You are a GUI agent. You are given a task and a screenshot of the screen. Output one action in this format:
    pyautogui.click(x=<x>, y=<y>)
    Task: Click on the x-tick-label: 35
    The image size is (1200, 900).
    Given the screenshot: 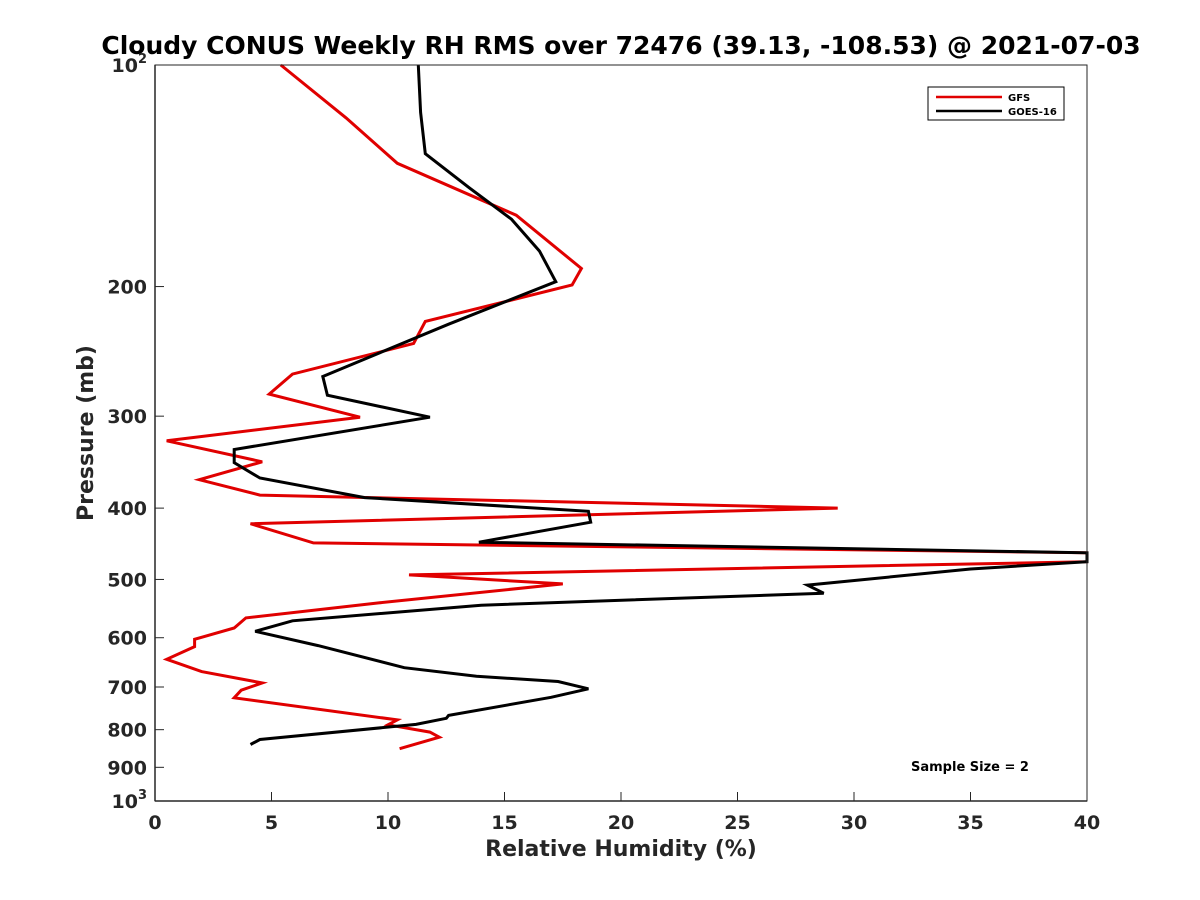 What is the action you would take?
    pyautogui.click(x=970, y=823)
    